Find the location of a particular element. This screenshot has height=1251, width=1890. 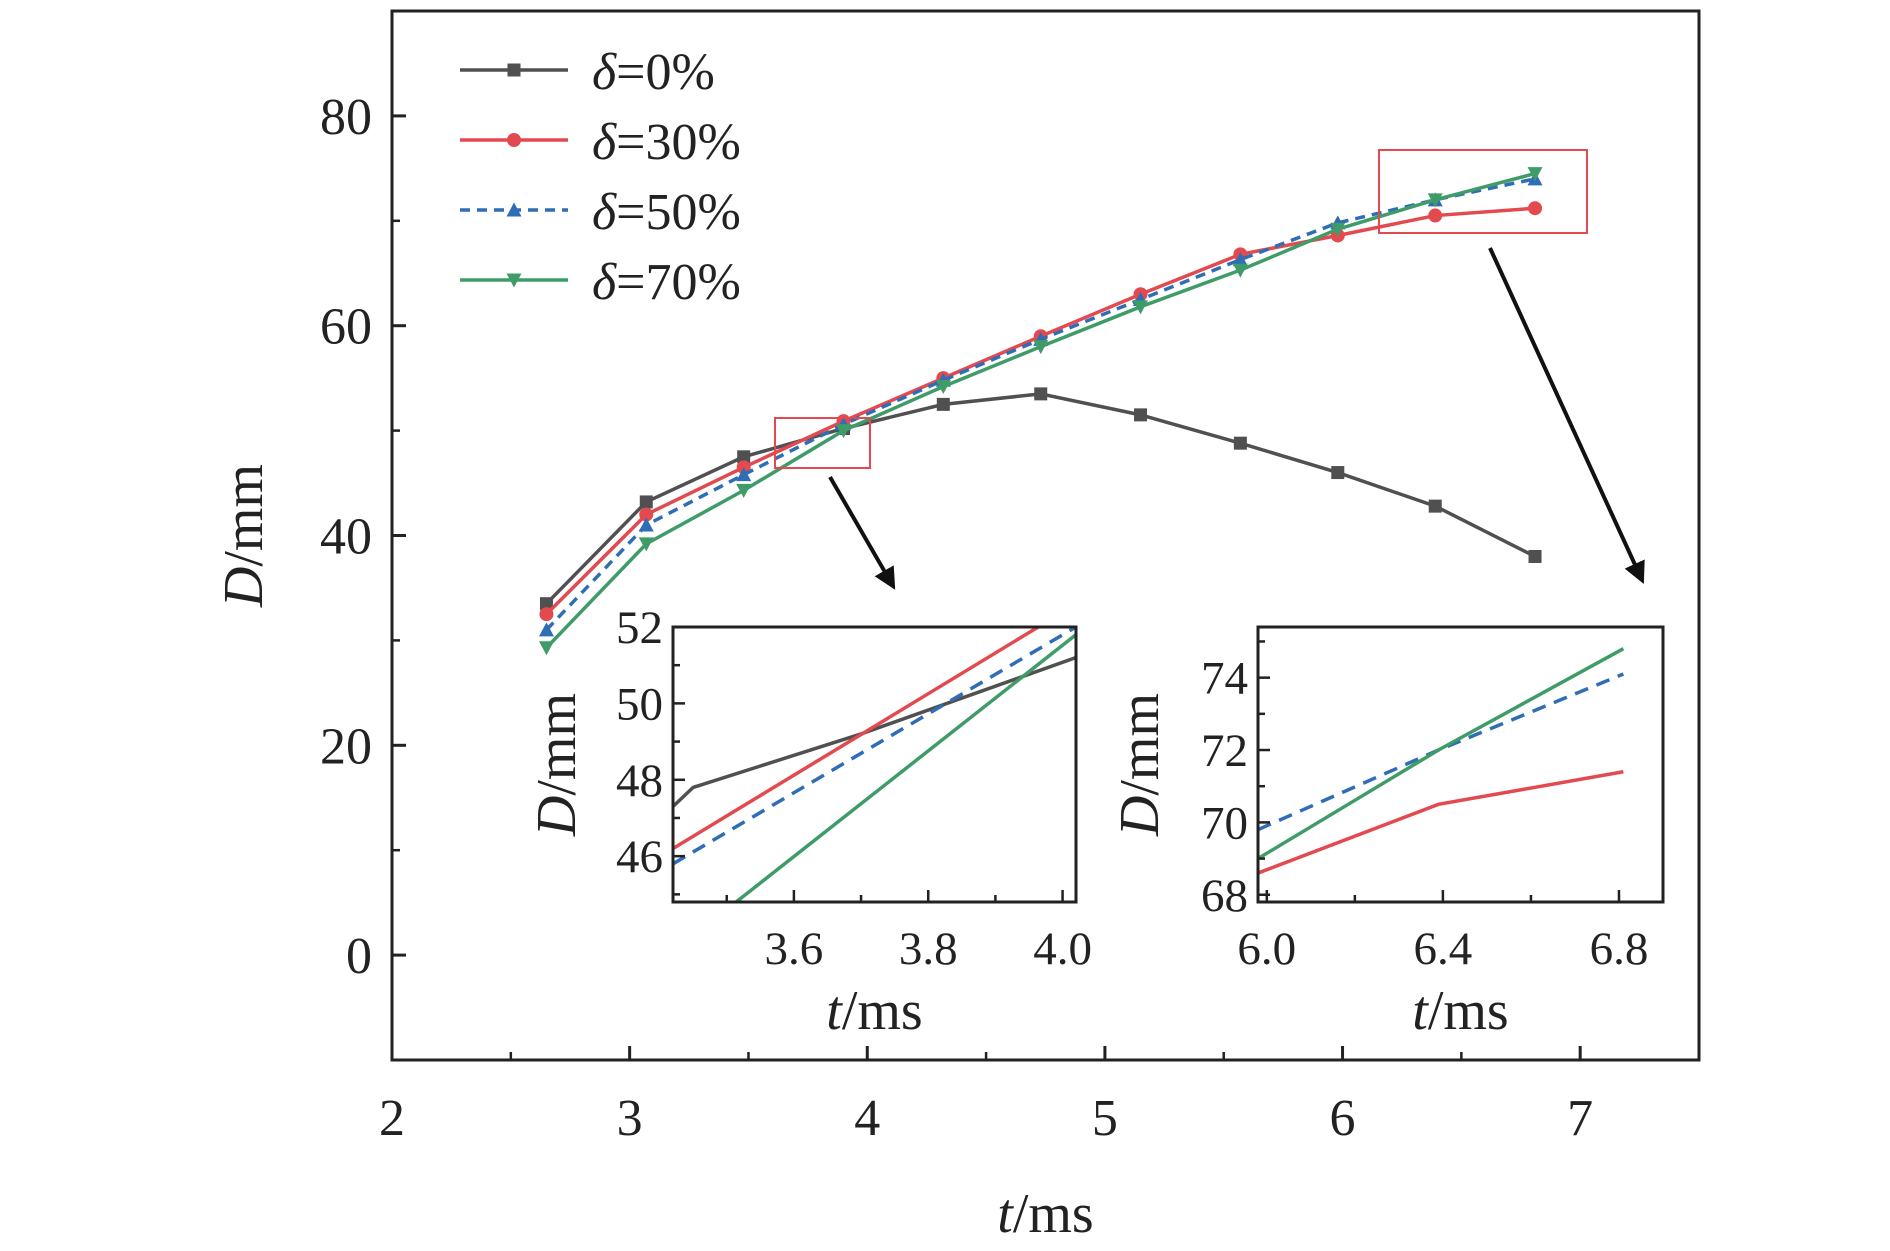

zoom-highlight-group is located at coordinates (1181, 309).